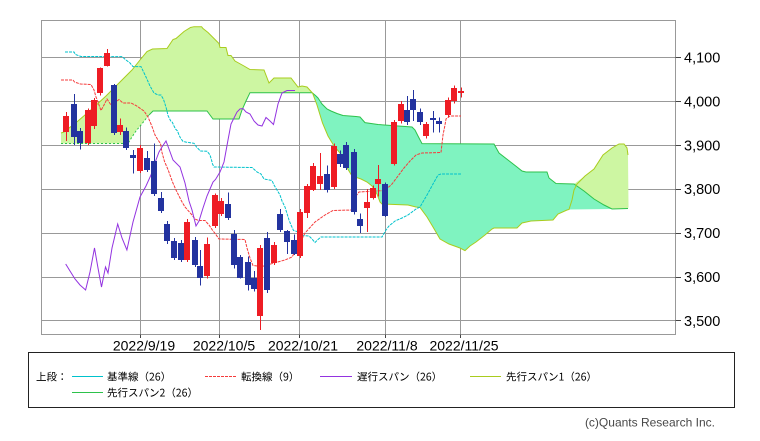 This screenshot has height=441, width=760. I want to click on svg-text: 4,000, so click(702, 103).